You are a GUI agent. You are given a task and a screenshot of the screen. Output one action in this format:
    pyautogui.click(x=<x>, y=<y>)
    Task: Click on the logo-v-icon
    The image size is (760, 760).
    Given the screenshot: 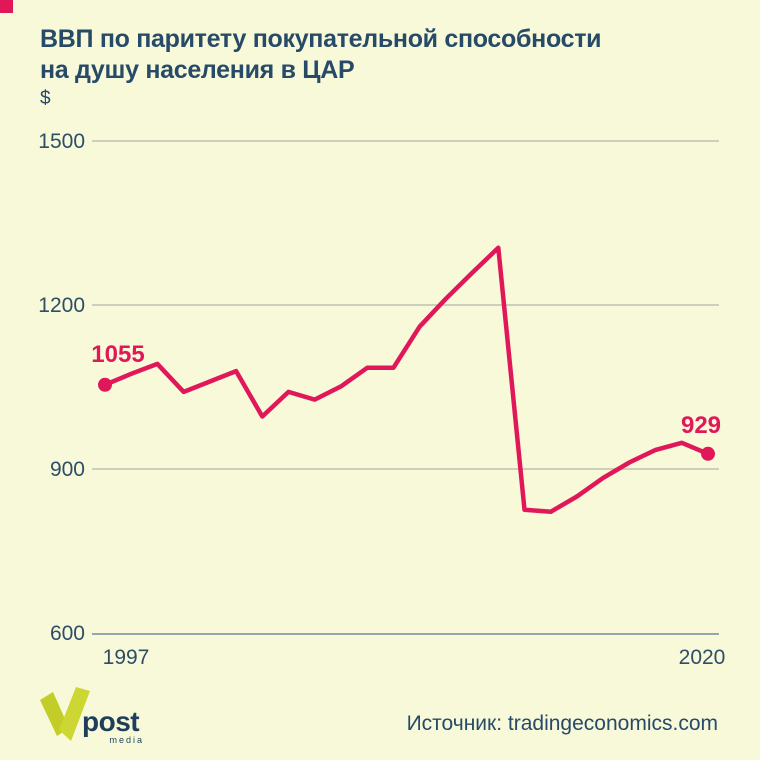 What is the action you would take?
    pyautogui.click(x=65, y=714)
    